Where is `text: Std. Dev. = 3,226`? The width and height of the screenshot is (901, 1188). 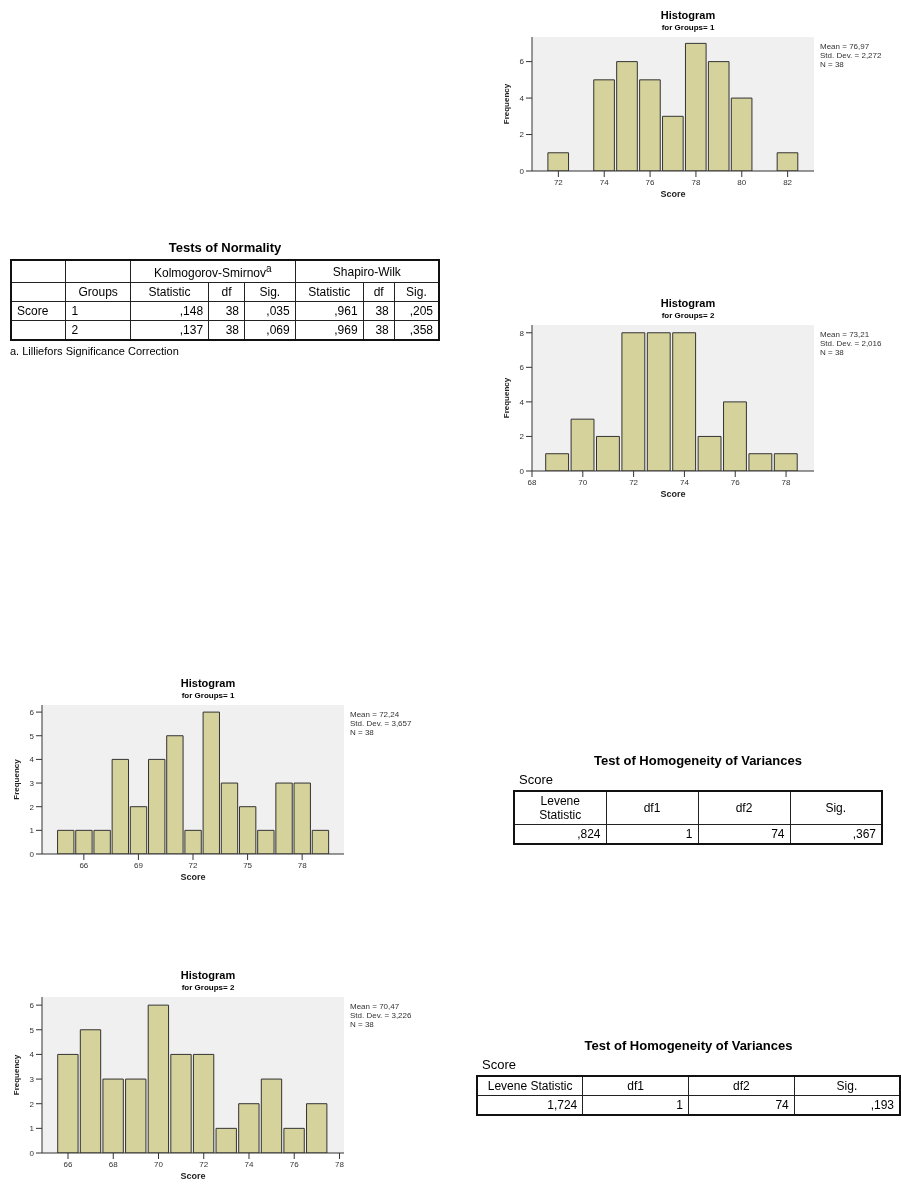
text: Std. Dev. = 3,226 is located at coordinates (381, 1015).